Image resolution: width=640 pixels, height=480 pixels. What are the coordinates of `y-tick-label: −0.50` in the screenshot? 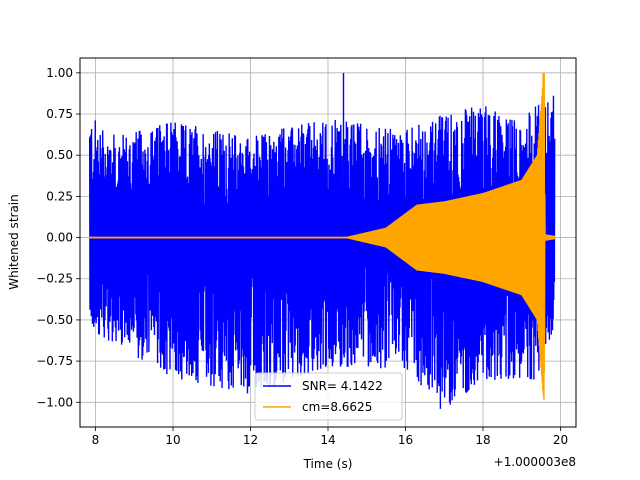 It's located at (54, 320).